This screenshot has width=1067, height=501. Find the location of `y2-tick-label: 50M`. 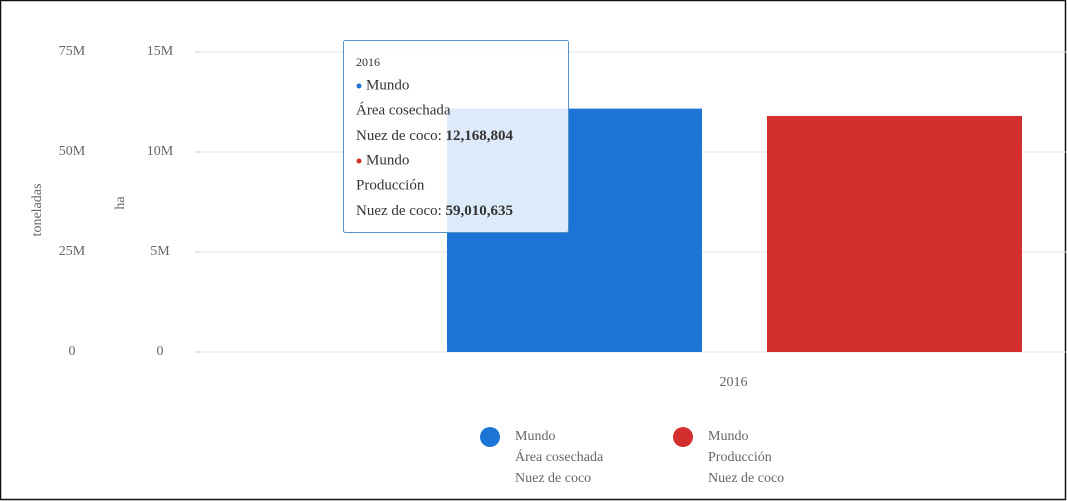

y2-tick-label: 50M is located at coordinates (72, 151).